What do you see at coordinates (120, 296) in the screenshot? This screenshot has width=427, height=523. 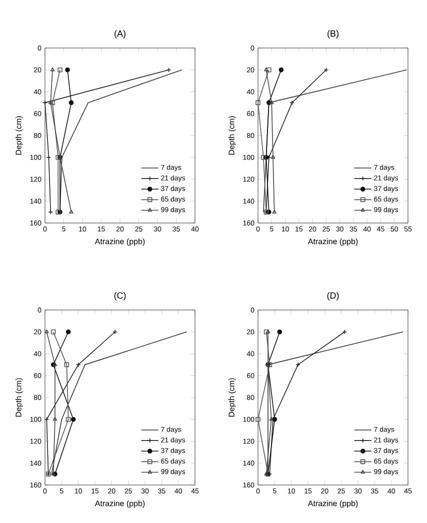 I see `chart-title: (C)` at bounding box center [120, 296].